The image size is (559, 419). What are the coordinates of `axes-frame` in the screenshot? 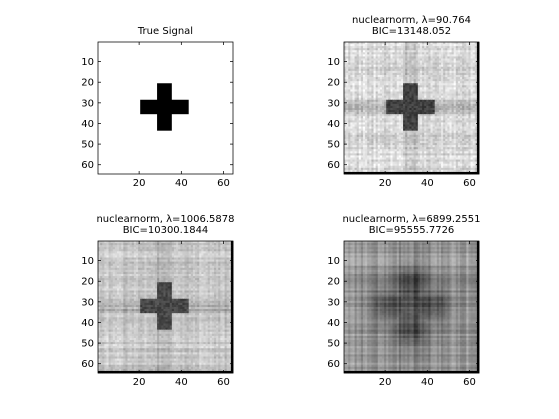 It's located at (165, 108).